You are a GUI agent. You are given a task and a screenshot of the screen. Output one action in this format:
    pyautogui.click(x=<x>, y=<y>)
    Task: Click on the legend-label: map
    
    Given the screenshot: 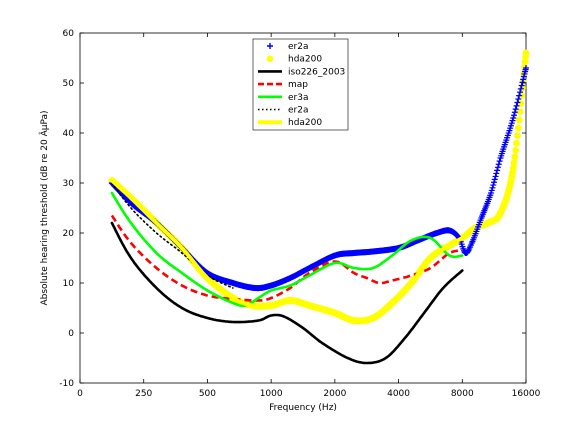 What is the action you would take?
    pyautogui.click(x=298, y=85)
    